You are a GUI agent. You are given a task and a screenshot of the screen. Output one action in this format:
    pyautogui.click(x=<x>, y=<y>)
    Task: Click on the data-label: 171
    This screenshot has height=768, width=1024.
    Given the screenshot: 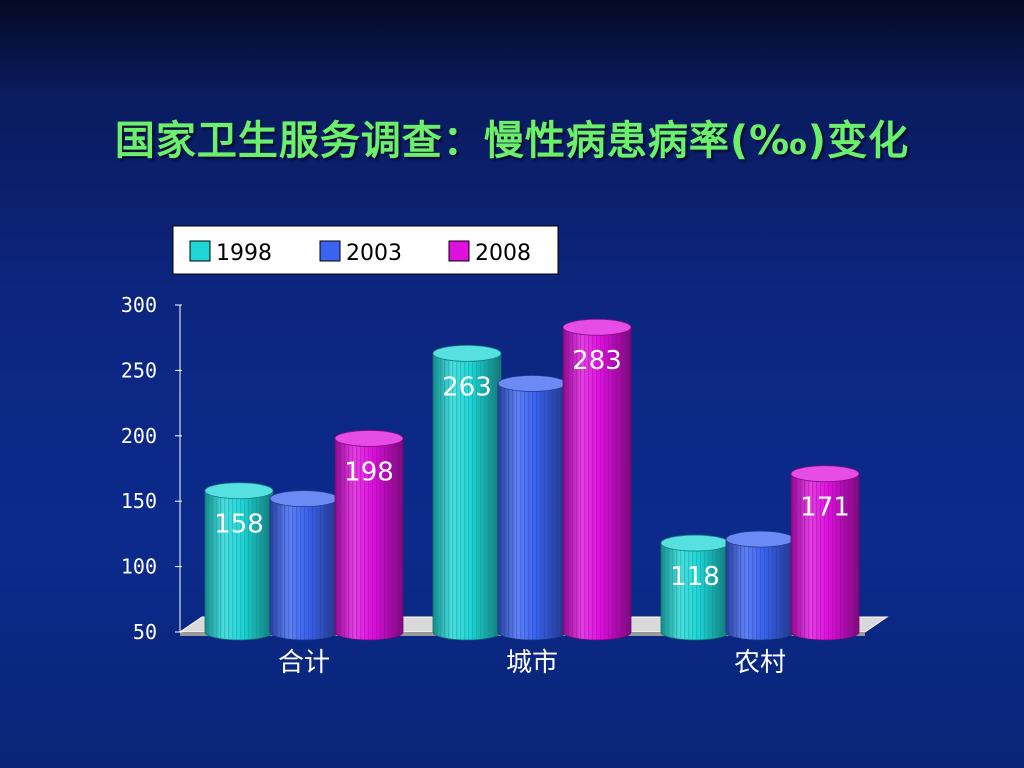 What is the action you would take?
    pyautogui.click(x=825, y=508)
    